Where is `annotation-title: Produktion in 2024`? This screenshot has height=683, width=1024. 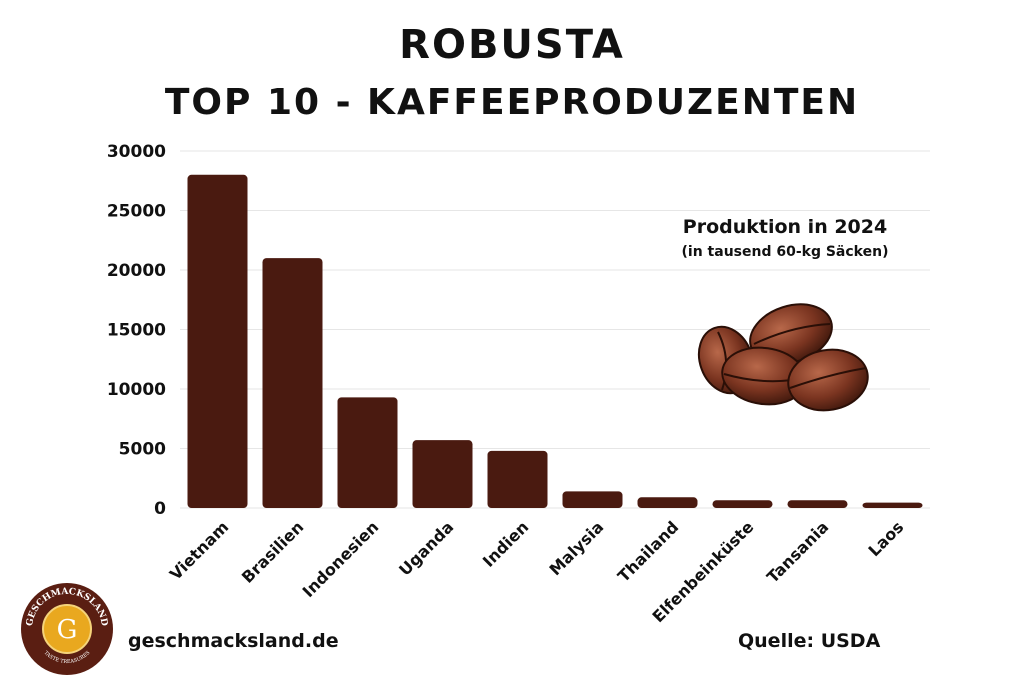
annotation-title: Produktion in 2024 is located at coordinates (785, 227).